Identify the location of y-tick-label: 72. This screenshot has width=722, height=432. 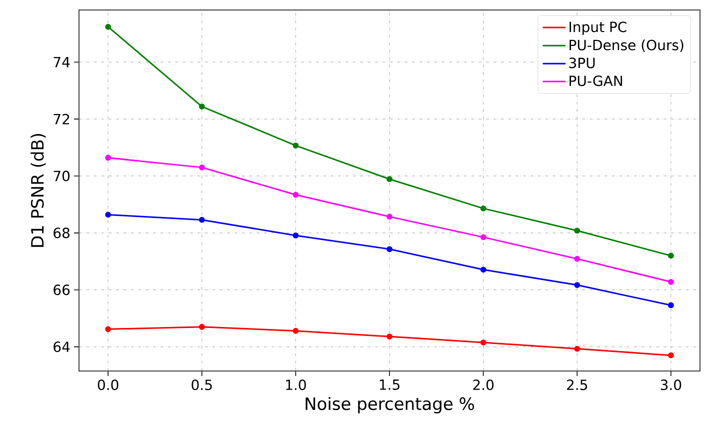
(62, 119).